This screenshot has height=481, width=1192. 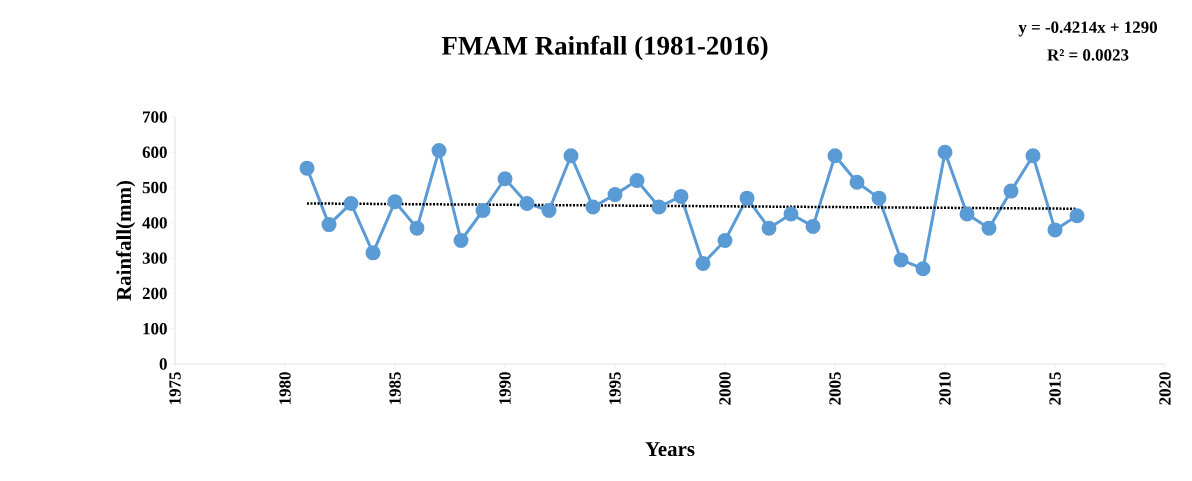 What do you see at coordinates (154, 152) in the screenshot?
I see `y-tick-label: 600` at bounding box center [154, 152].